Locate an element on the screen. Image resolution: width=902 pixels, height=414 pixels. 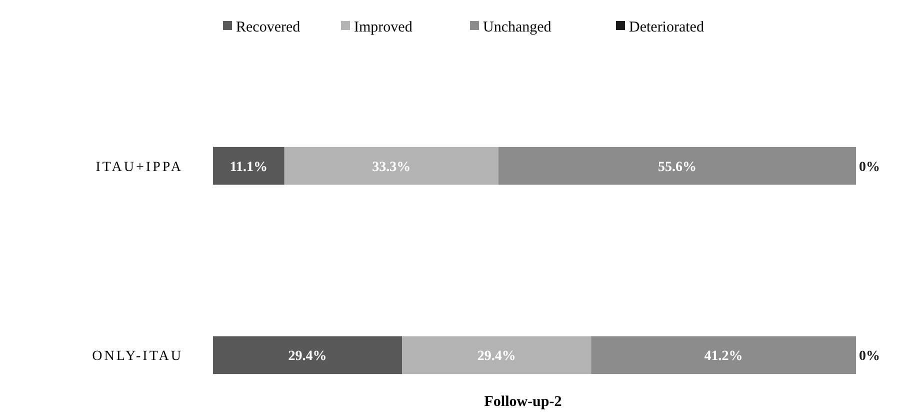
legend-label: Deteriorated is located at coordinates (666, 27).